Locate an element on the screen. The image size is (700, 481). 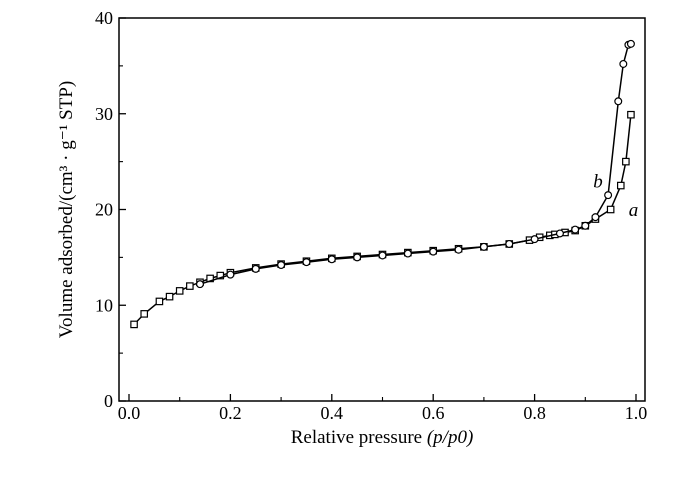
y-tick-label: 30 is located at coordinates (104, 114).